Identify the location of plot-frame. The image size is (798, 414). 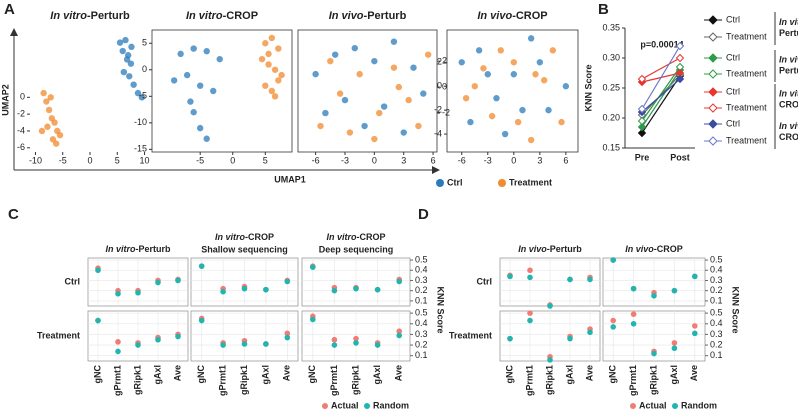
(222, 91).